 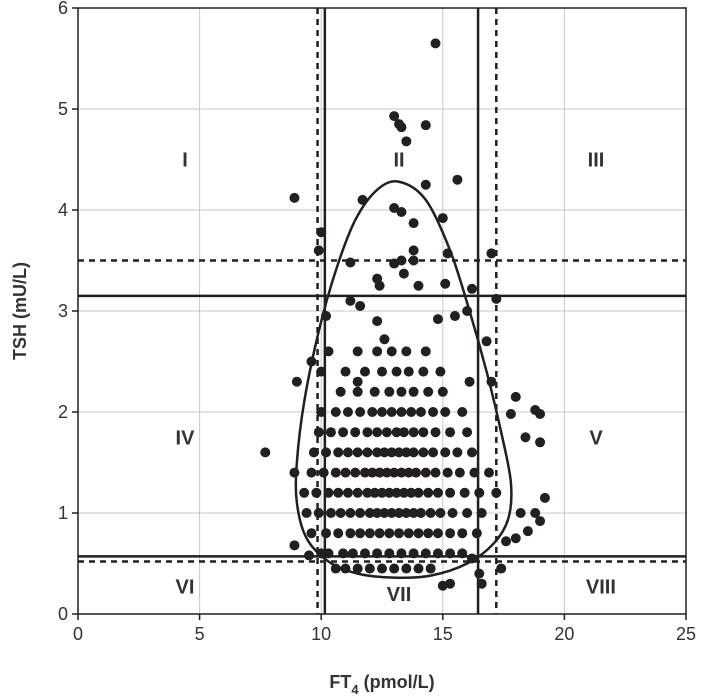 What do you see at coordinates (686, 634) in the screenshot?
I see `x-tick-label: 25` at bounding box center [686, 634].